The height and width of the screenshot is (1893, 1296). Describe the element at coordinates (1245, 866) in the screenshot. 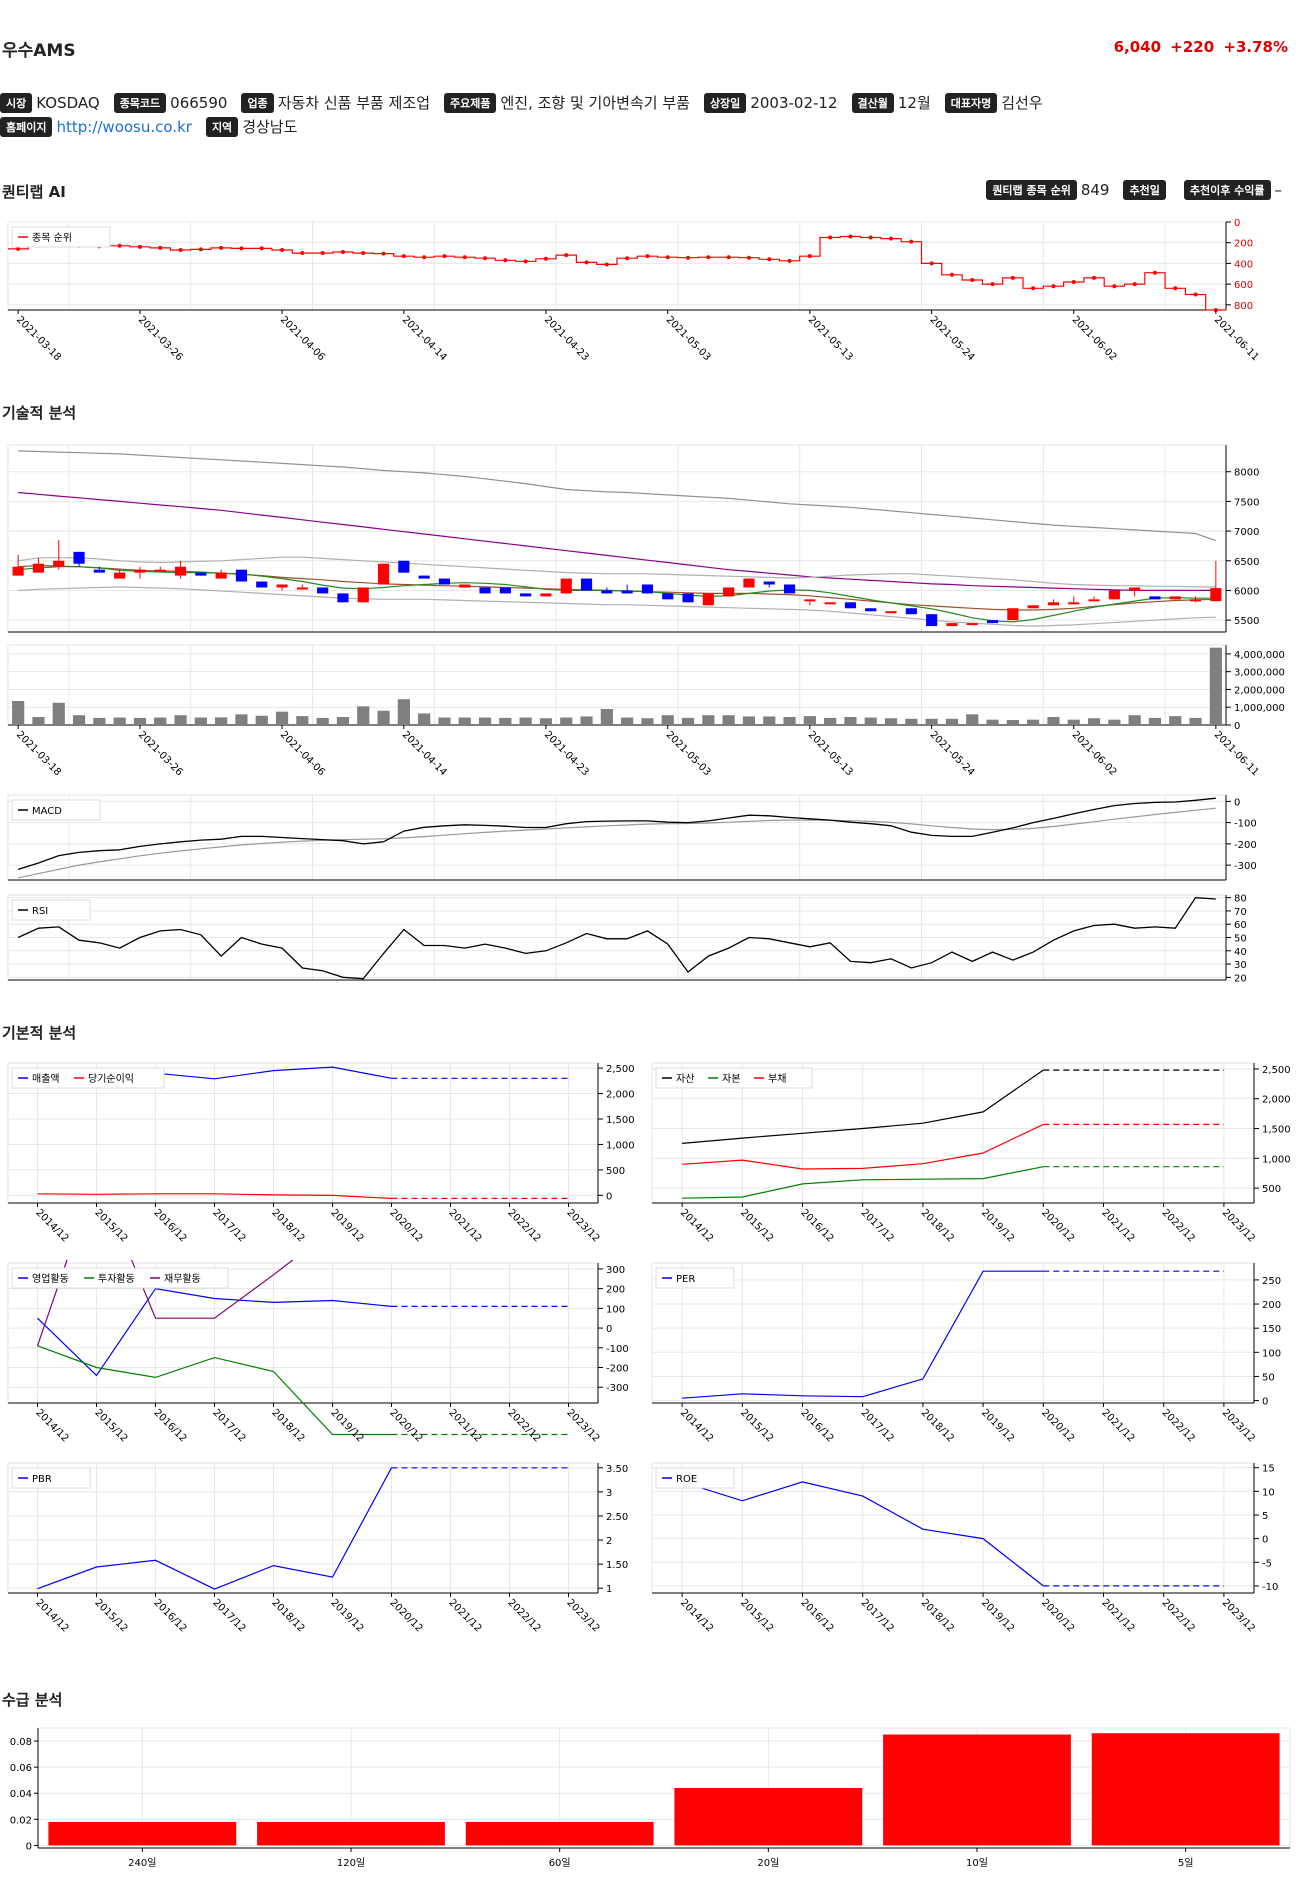

I see `y-tick-label: -300` at that location.